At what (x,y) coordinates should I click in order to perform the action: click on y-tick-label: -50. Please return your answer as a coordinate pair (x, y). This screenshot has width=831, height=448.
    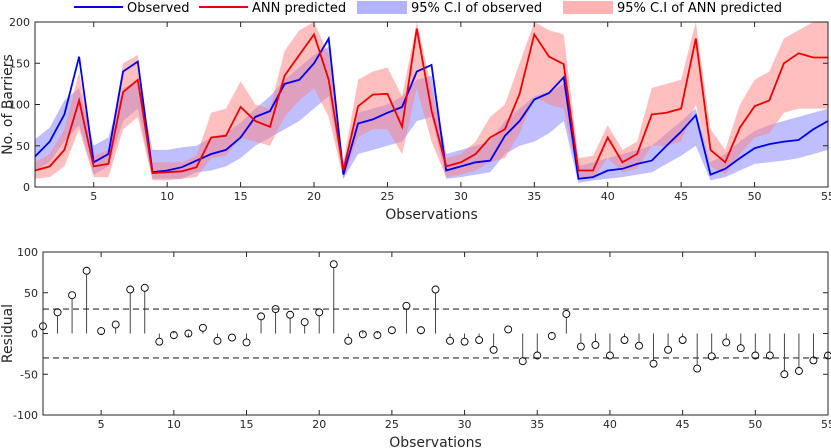
    Looking at the image, I should click on (29, 374).